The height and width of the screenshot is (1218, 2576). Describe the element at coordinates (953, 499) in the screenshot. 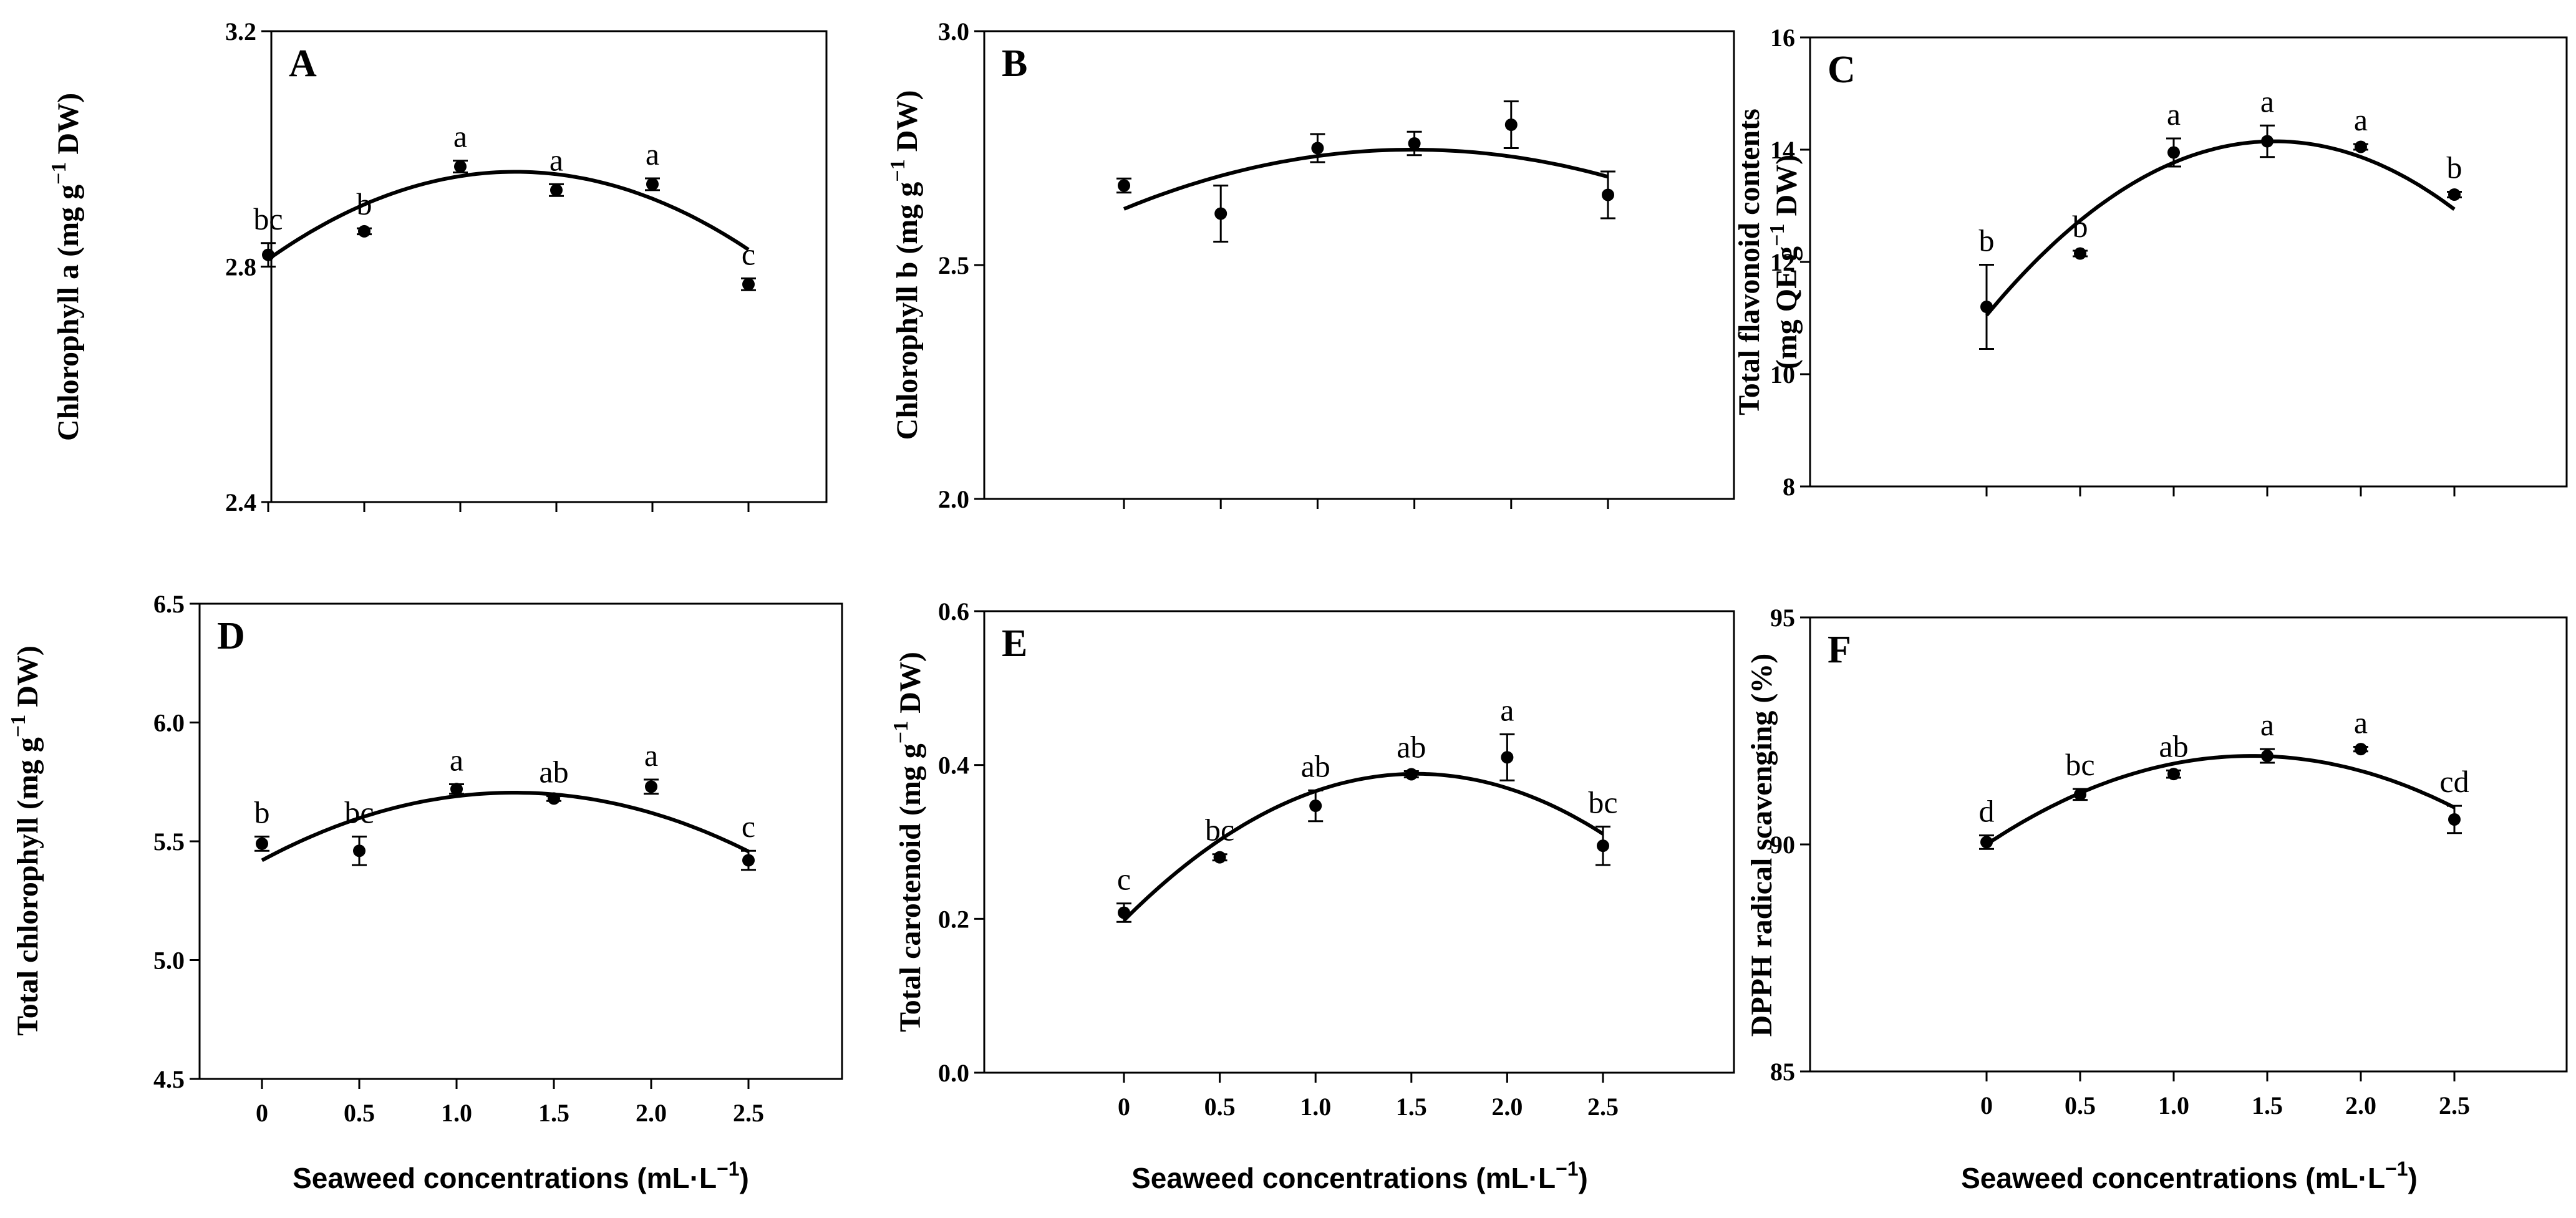

I see `y-tick-label: 2.0` at that location.